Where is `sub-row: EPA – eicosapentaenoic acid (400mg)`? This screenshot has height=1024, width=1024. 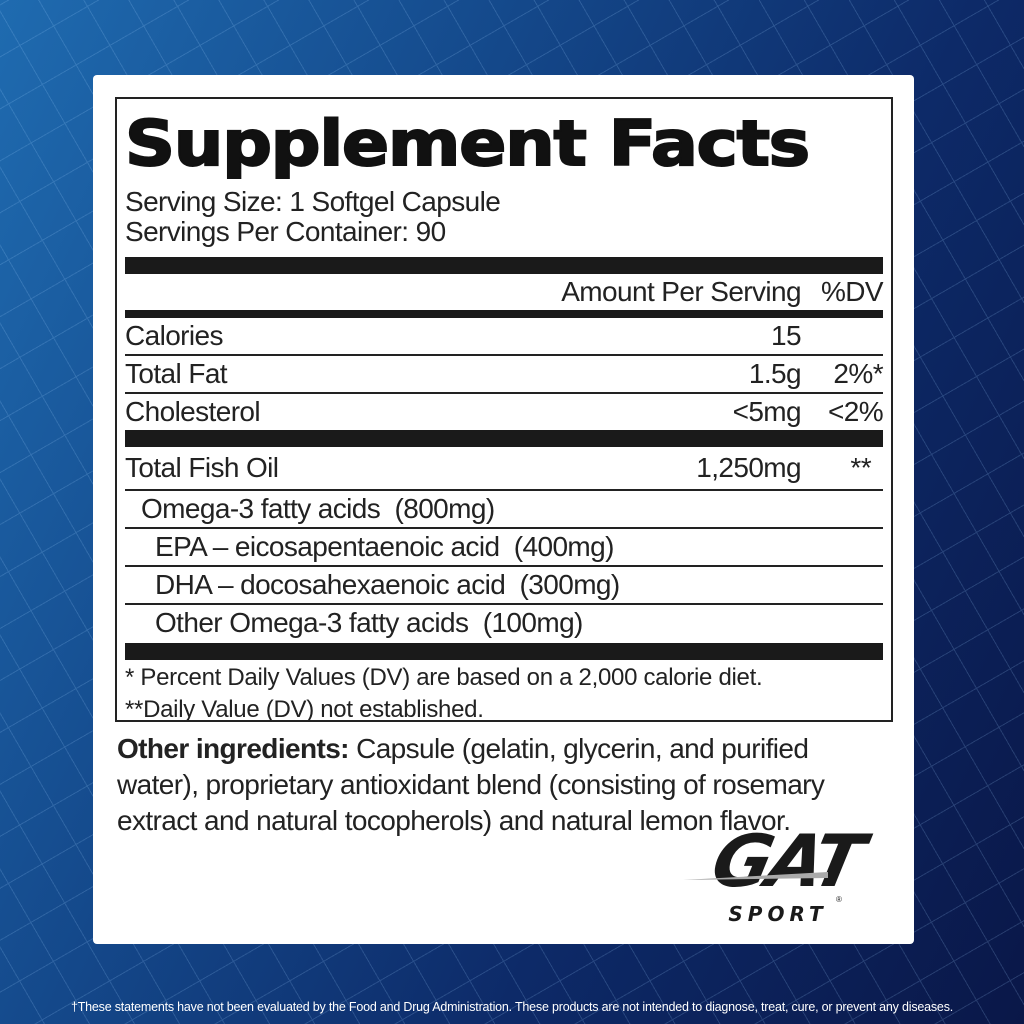 sub-row: EPA – eicosapentaenoic acid (400mg) is located at coordinates (384, 546).